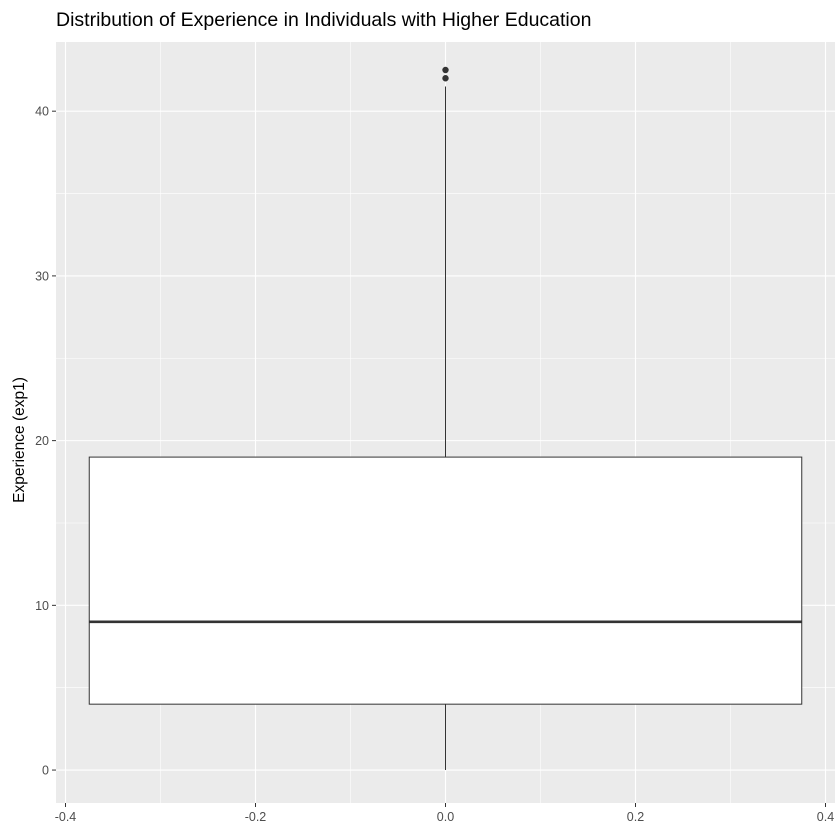  What do you see at coordinates (42, 276) in the screenshot?
I see `y-tick-label: 30` at bounding box center [42, 276].